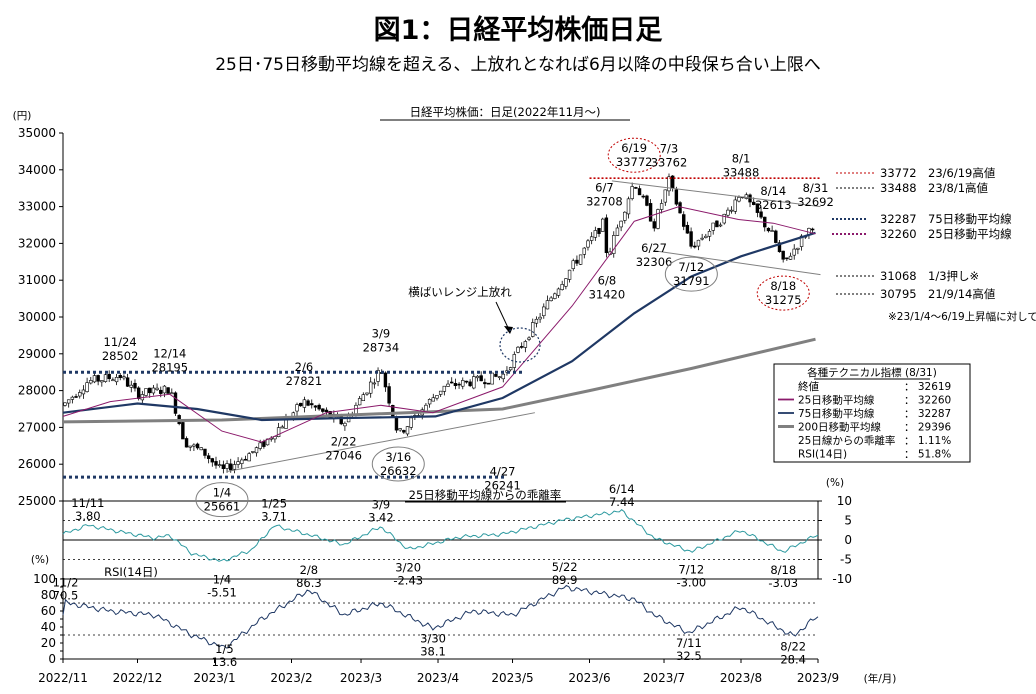  What do you see at coordinates (224, 649) in the screenshot?
I see `rsi-annotation-text: 1/5` at bounding box center [224, 649].